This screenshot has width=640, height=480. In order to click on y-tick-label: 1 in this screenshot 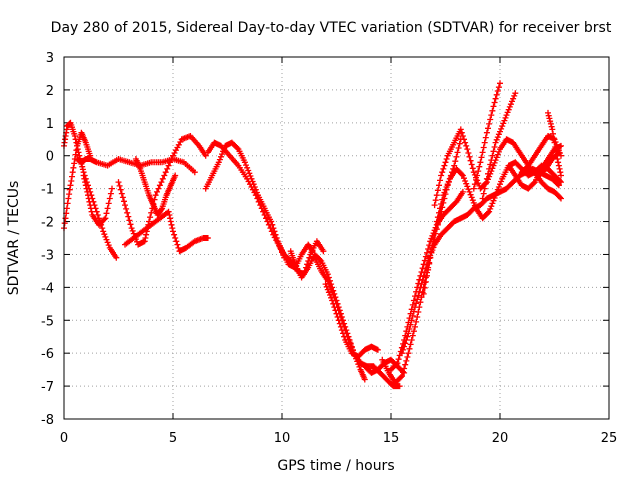, I will do `click(50, 124)`.